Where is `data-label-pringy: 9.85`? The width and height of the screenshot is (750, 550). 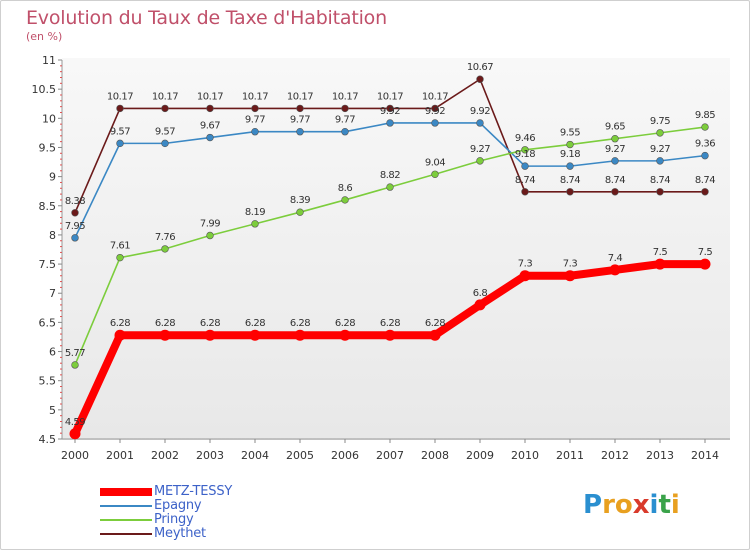
data-label-pringy: 9.85 is located at coordinates (705, 115).